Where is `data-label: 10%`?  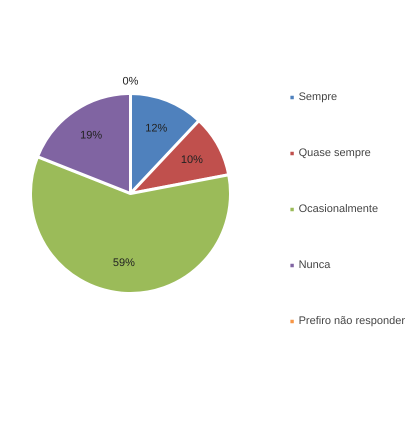
data-label: 10% is located at coordinates (192, 160).